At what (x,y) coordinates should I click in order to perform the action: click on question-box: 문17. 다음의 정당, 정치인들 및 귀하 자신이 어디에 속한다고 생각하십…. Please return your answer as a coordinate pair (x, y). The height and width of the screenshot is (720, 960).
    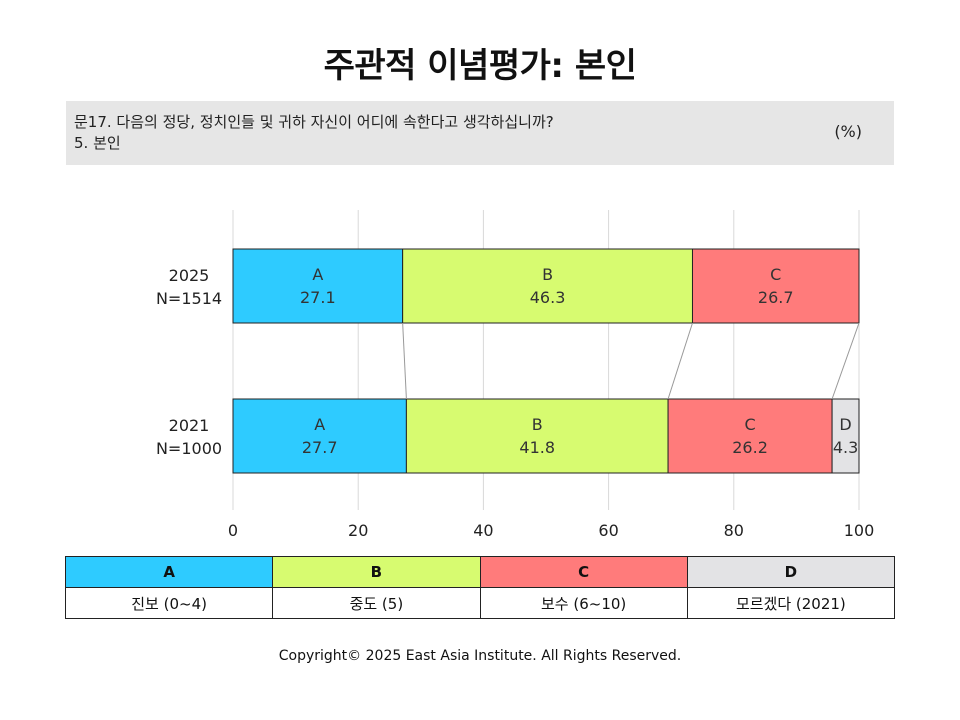
    Looking at the image, I should click on (480, 133).